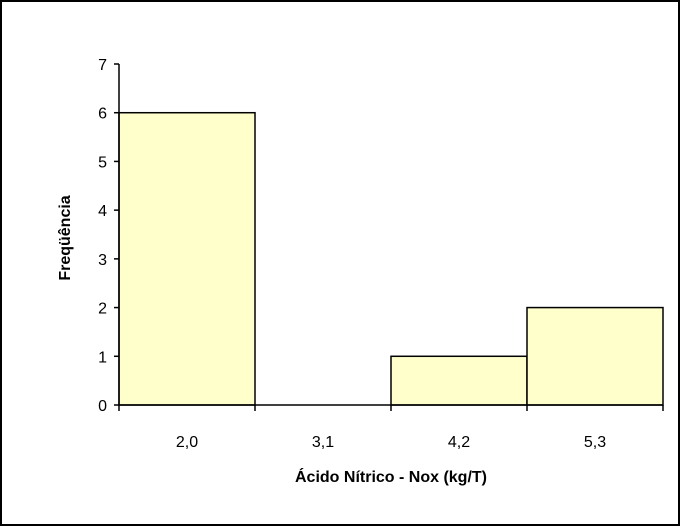 The height and width of the screenshot is (528, 680). What do you see at coordinates (102, 406) in the screenshot?
I see `y-tick-label: 0` at bounding box center [102, 406].